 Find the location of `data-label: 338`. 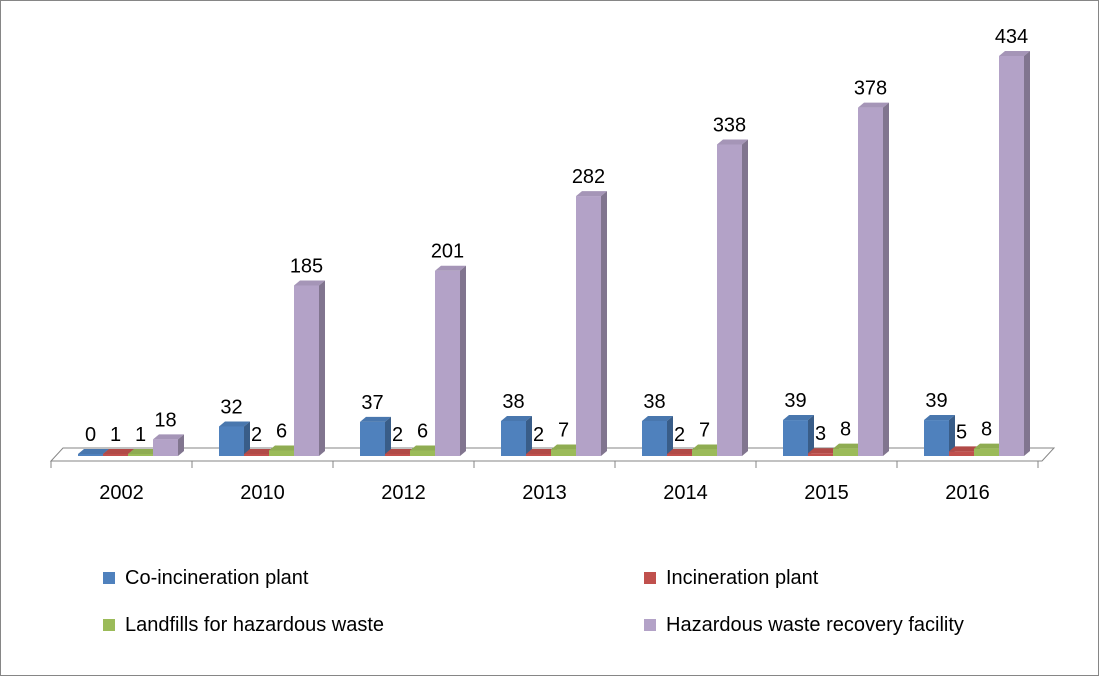

data-label: 338 is located at coordinates (729, 125).